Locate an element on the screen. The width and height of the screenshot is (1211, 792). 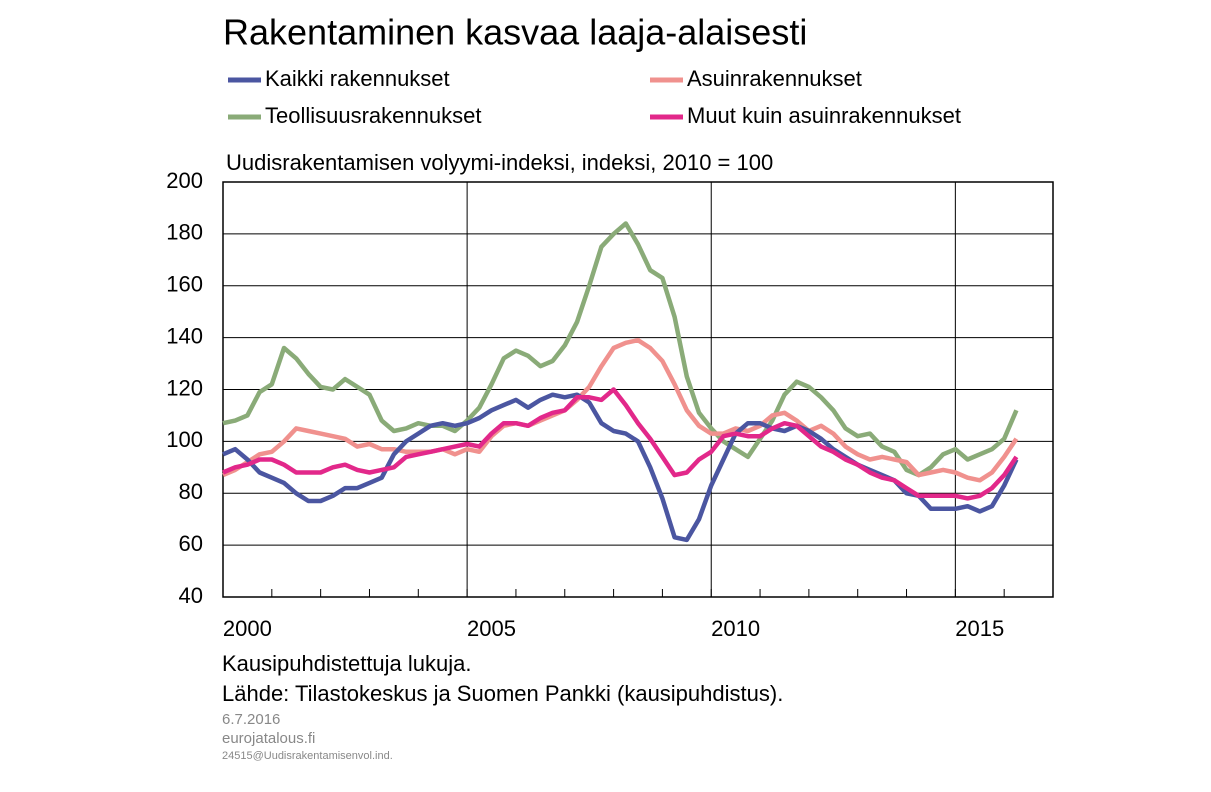
legend-label: Teollisuusrakennukset is located at coordinates (373, 115).